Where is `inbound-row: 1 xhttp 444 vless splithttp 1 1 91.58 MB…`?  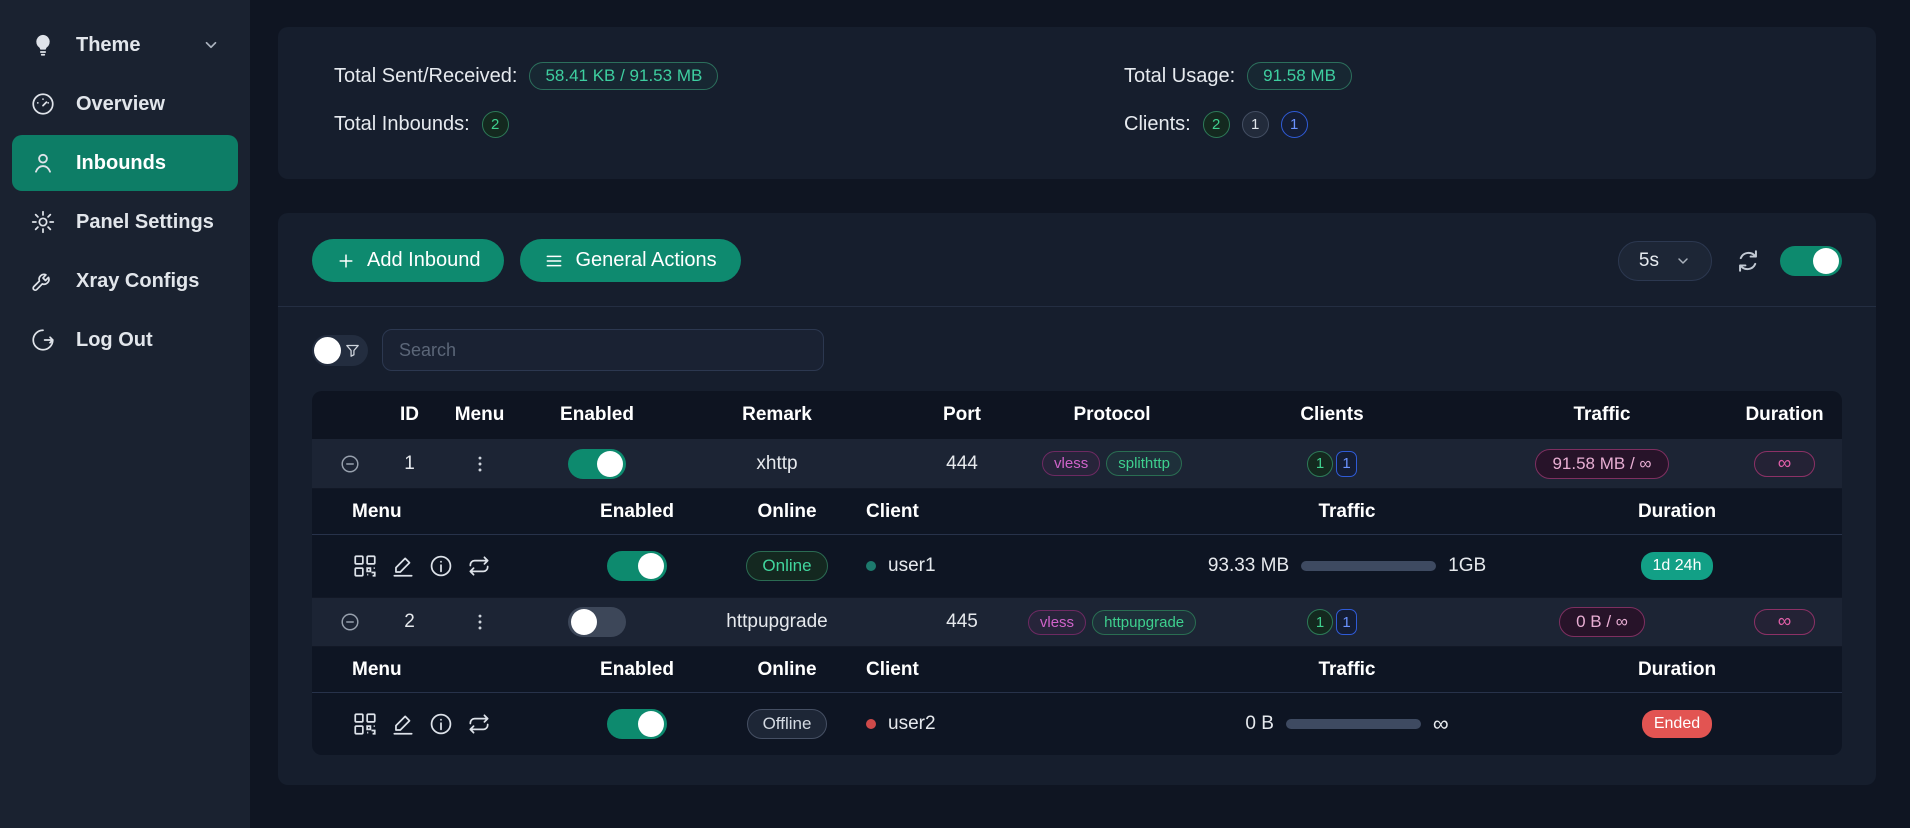
inbound-row: 1 xhttp 444 vless splithttp 1 1 91.58 MB… is located at coordinates (1077, 464).